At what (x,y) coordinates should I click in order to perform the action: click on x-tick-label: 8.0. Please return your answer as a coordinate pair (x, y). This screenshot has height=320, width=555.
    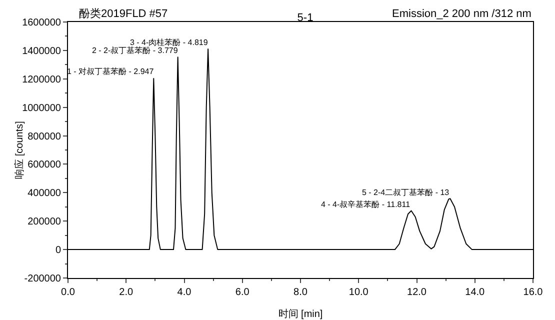
    Looking at the image, I should click on (301, 292).